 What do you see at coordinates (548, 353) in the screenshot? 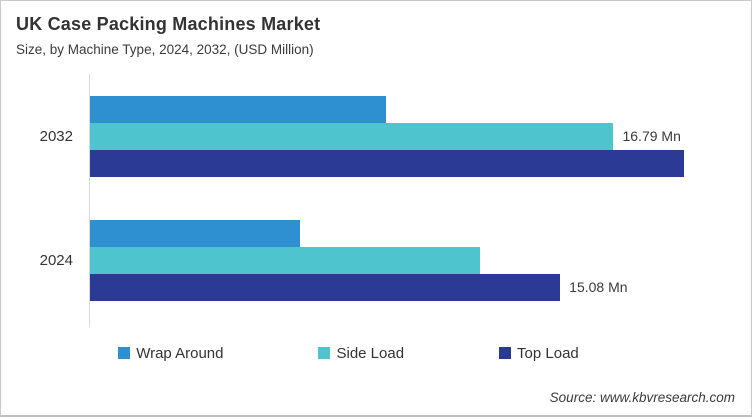
I see `legend-label-top-load: Top Load` at bounding box center [548, 353].